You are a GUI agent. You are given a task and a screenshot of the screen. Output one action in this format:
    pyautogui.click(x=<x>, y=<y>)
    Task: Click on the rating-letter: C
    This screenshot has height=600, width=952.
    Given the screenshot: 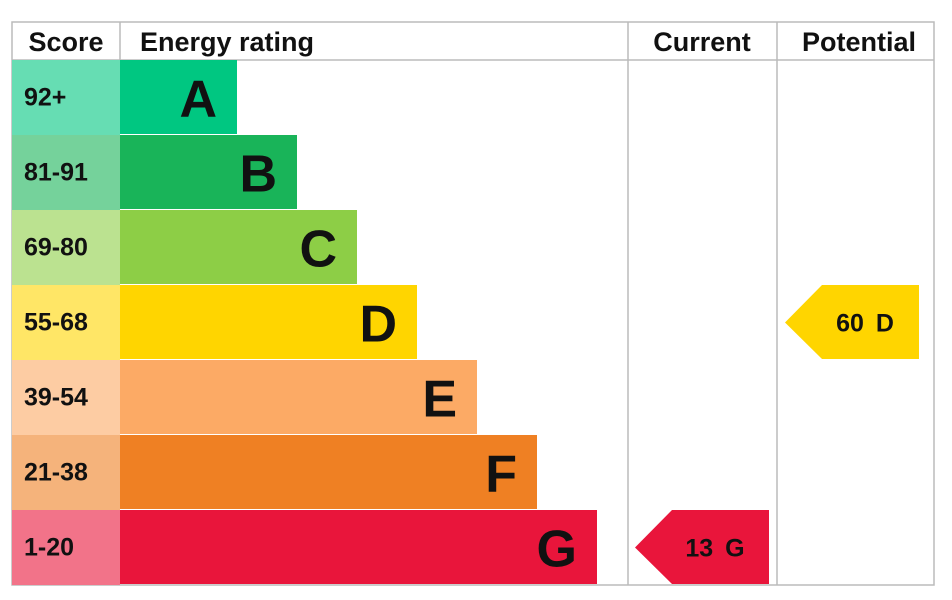 What is the action you would take?
    pyautogui.click(x=318, y=250)
    